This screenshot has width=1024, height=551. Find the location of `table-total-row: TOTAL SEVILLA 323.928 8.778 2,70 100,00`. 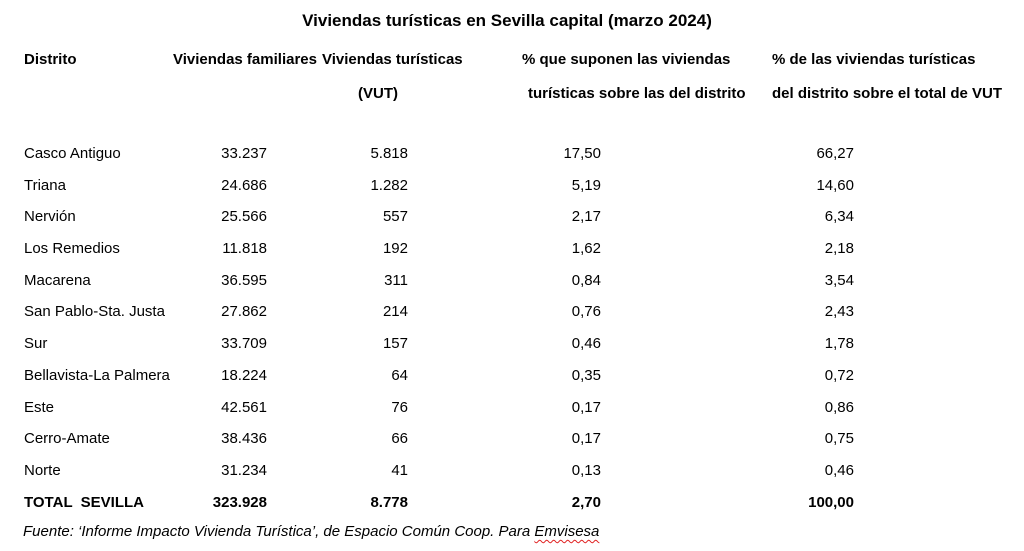

table-total-row: TOTAL SEVILLA 323.928 8.778 2,70 100,00 is located at coordinates (439, 503).